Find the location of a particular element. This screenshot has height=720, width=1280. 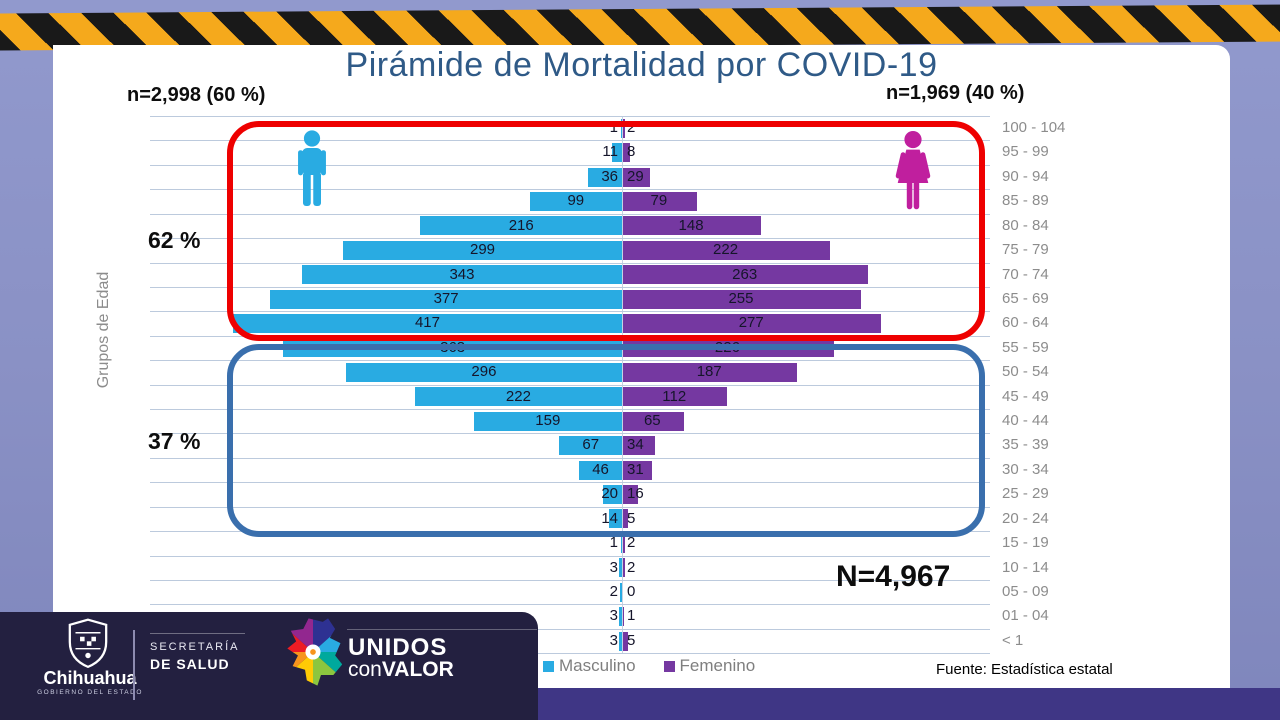

age-group-label: 80 - 84 is located at coordinates (1025, 225).